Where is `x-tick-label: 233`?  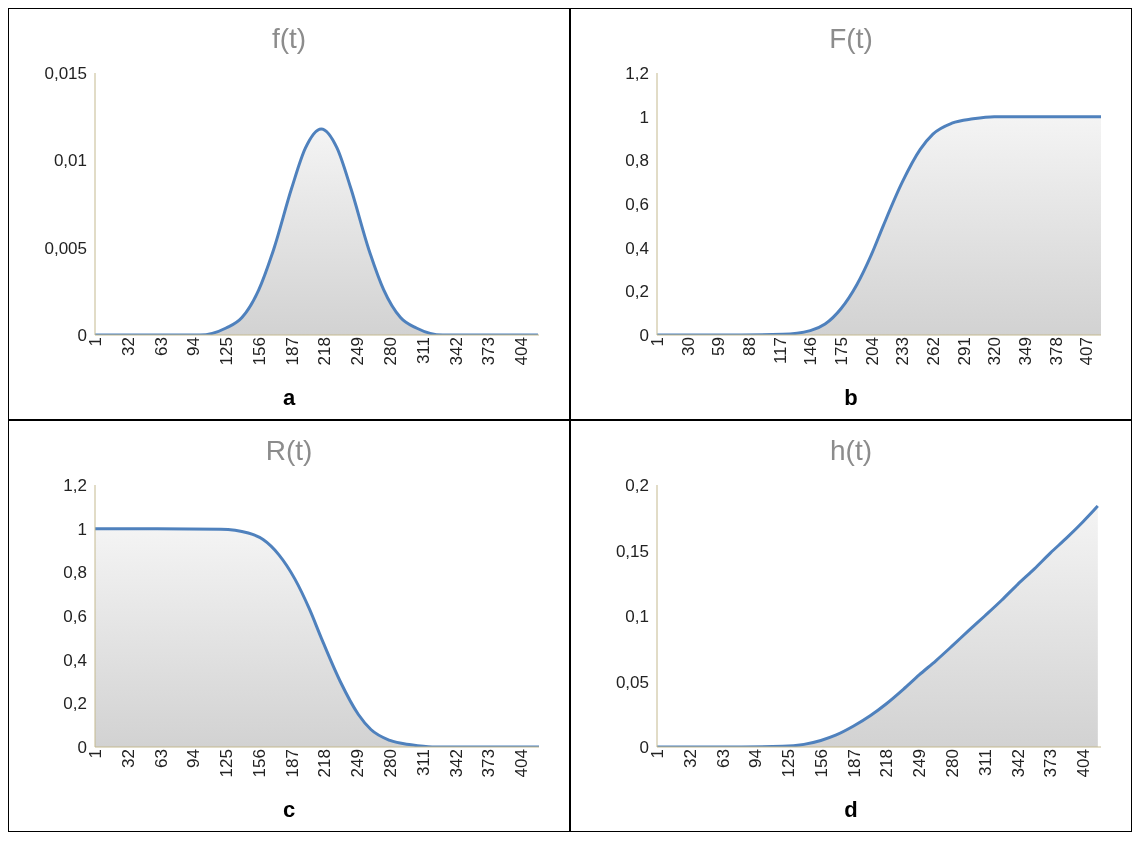 x-tick-label: 233 is located at coordinates (903, 351).